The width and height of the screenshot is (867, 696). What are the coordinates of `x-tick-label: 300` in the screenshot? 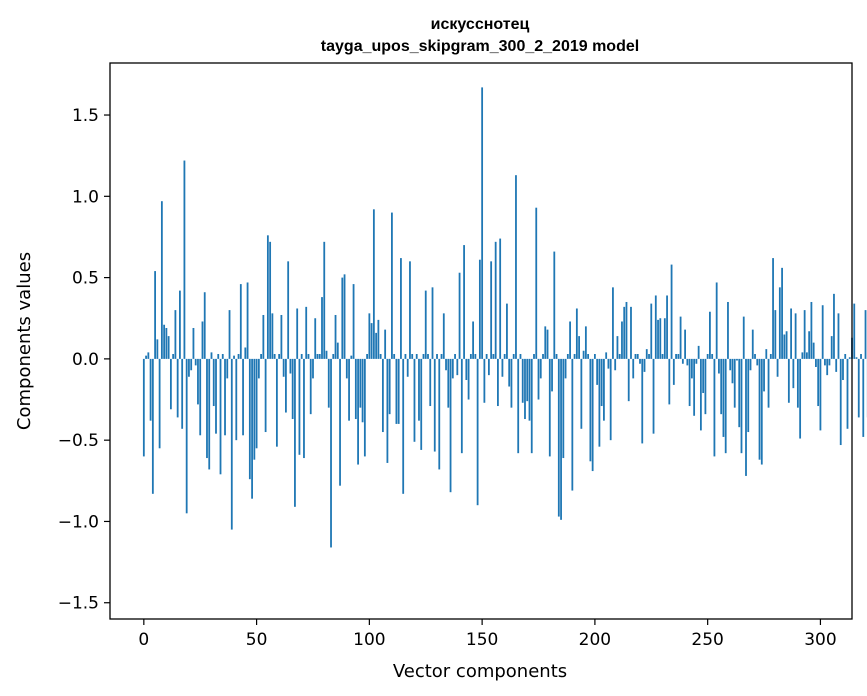 It's located at (820, 640).